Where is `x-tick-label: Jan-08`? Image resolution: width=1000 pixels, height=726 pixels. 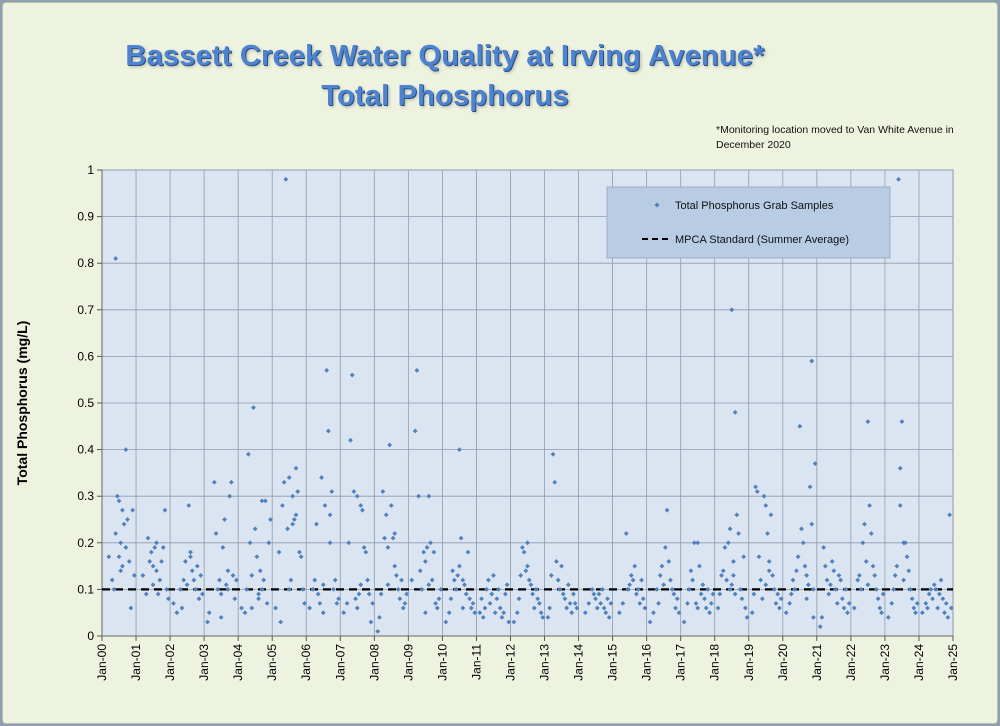 x-tick-label: Jan-08 is located at coordinates (374, 662).